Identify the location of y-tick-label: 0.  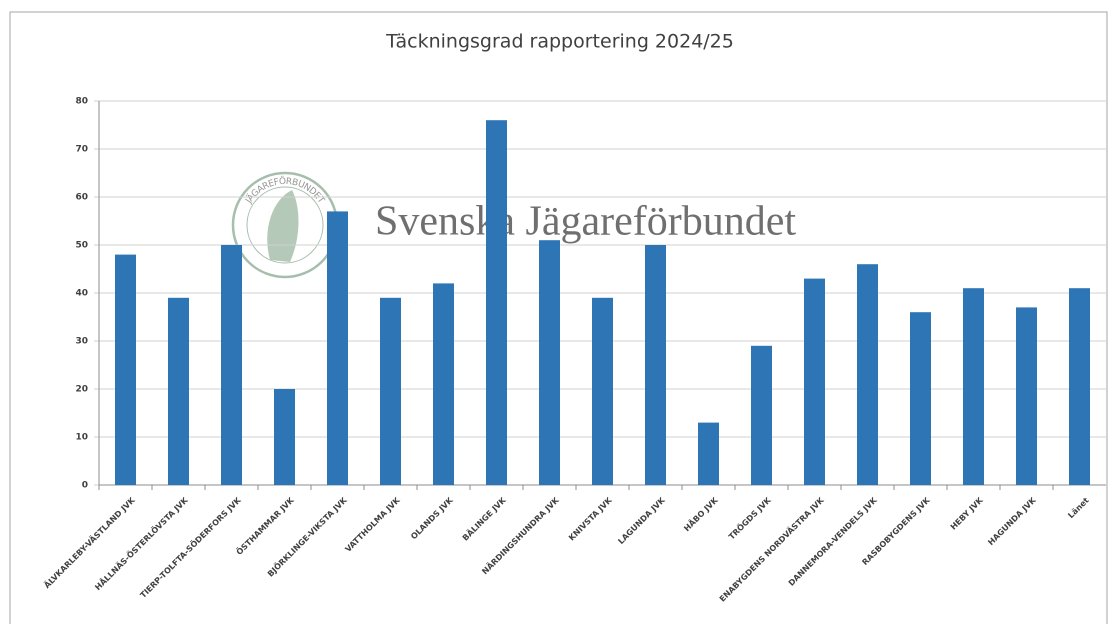
(85, 486).